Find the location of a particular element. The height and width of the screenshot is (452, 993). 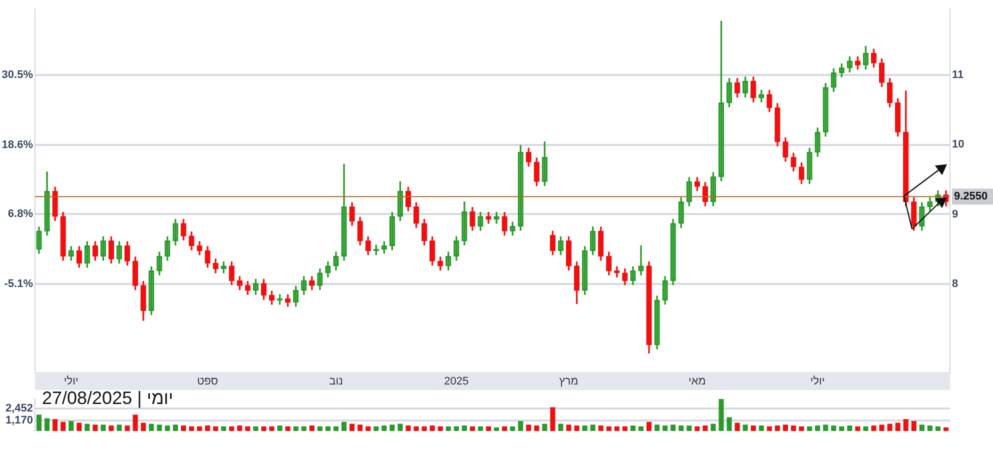

chart-title: 27/08/2025 | יומי is located at coordinates (108, 398).